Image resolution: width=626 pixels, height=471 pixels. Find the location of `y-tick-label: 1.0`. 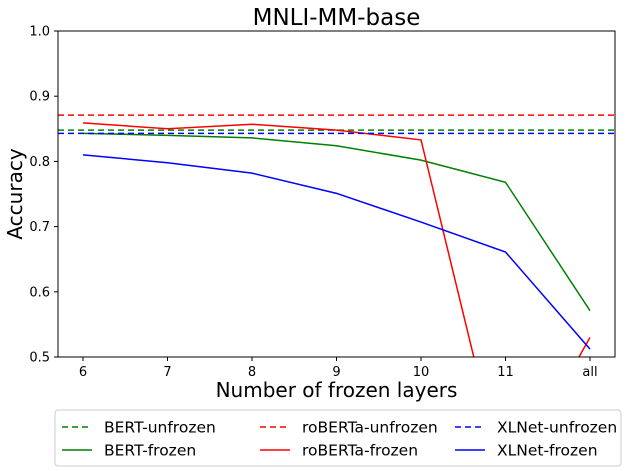

y-tick-label: 1.0 is located at coordinates (39, 32).